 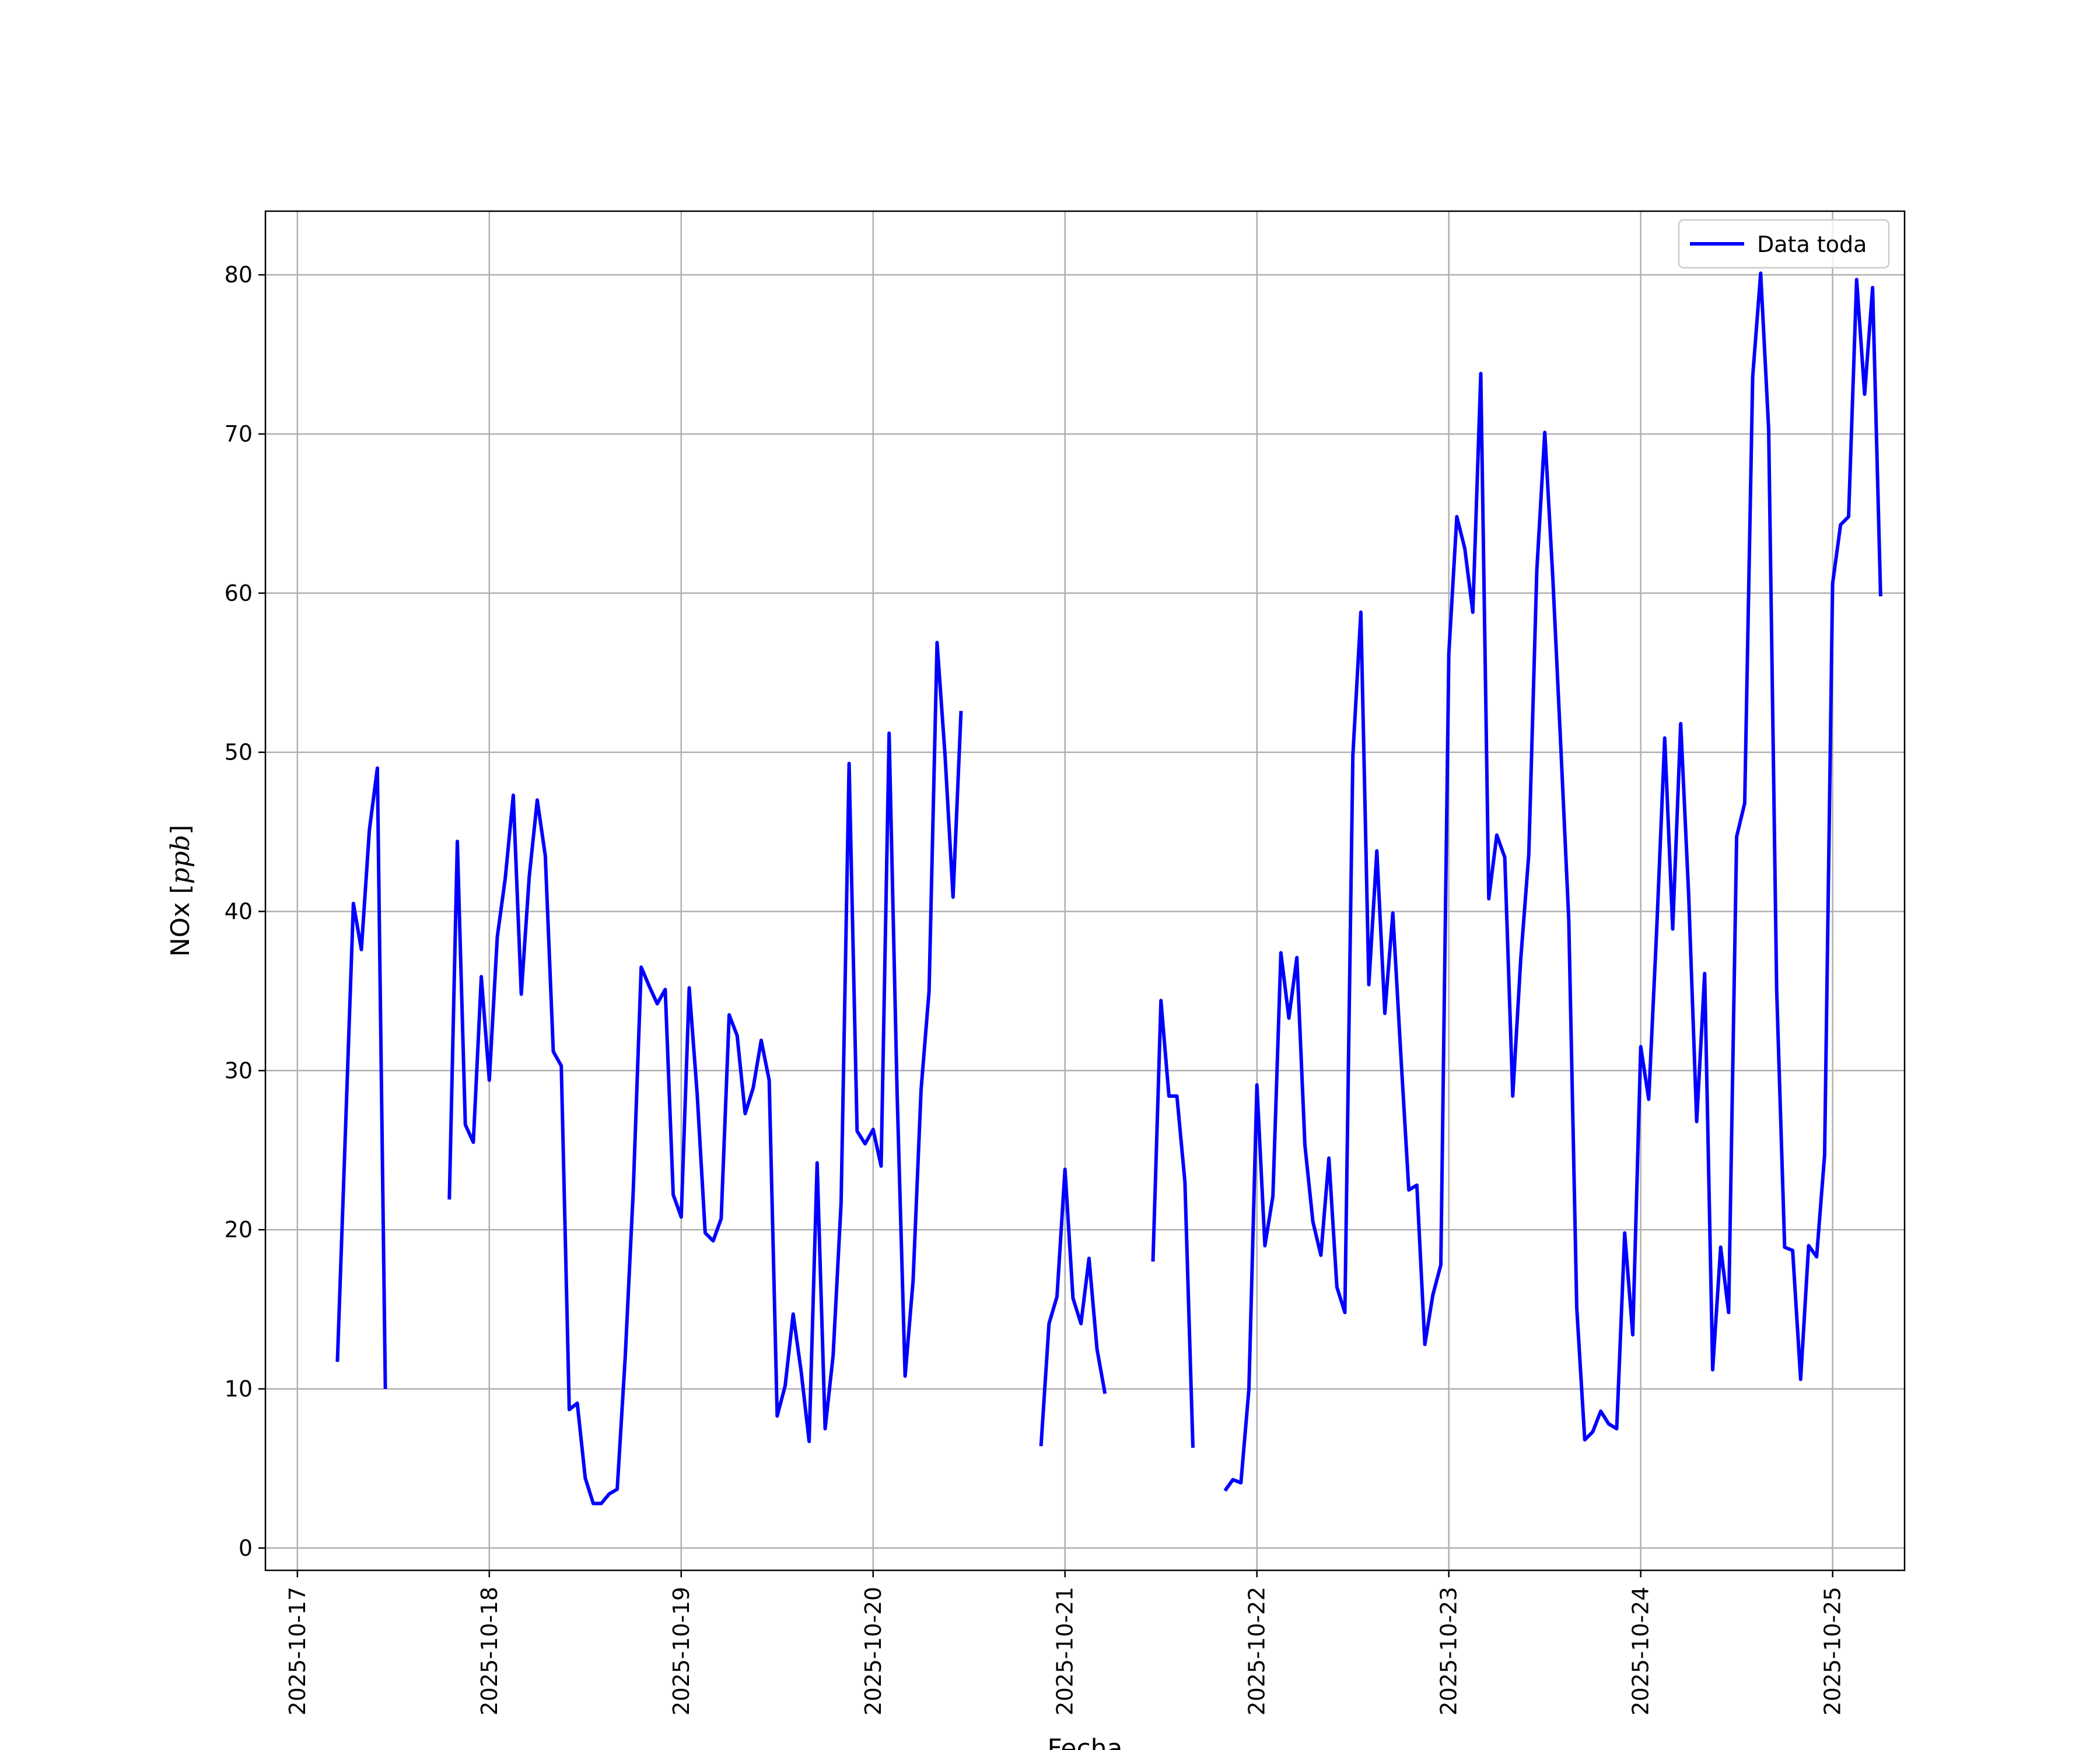 What do you see at coordinates (239, 593) in the screenshot?
I see `y-tick-label: 60` at bounding box center [239, 593].